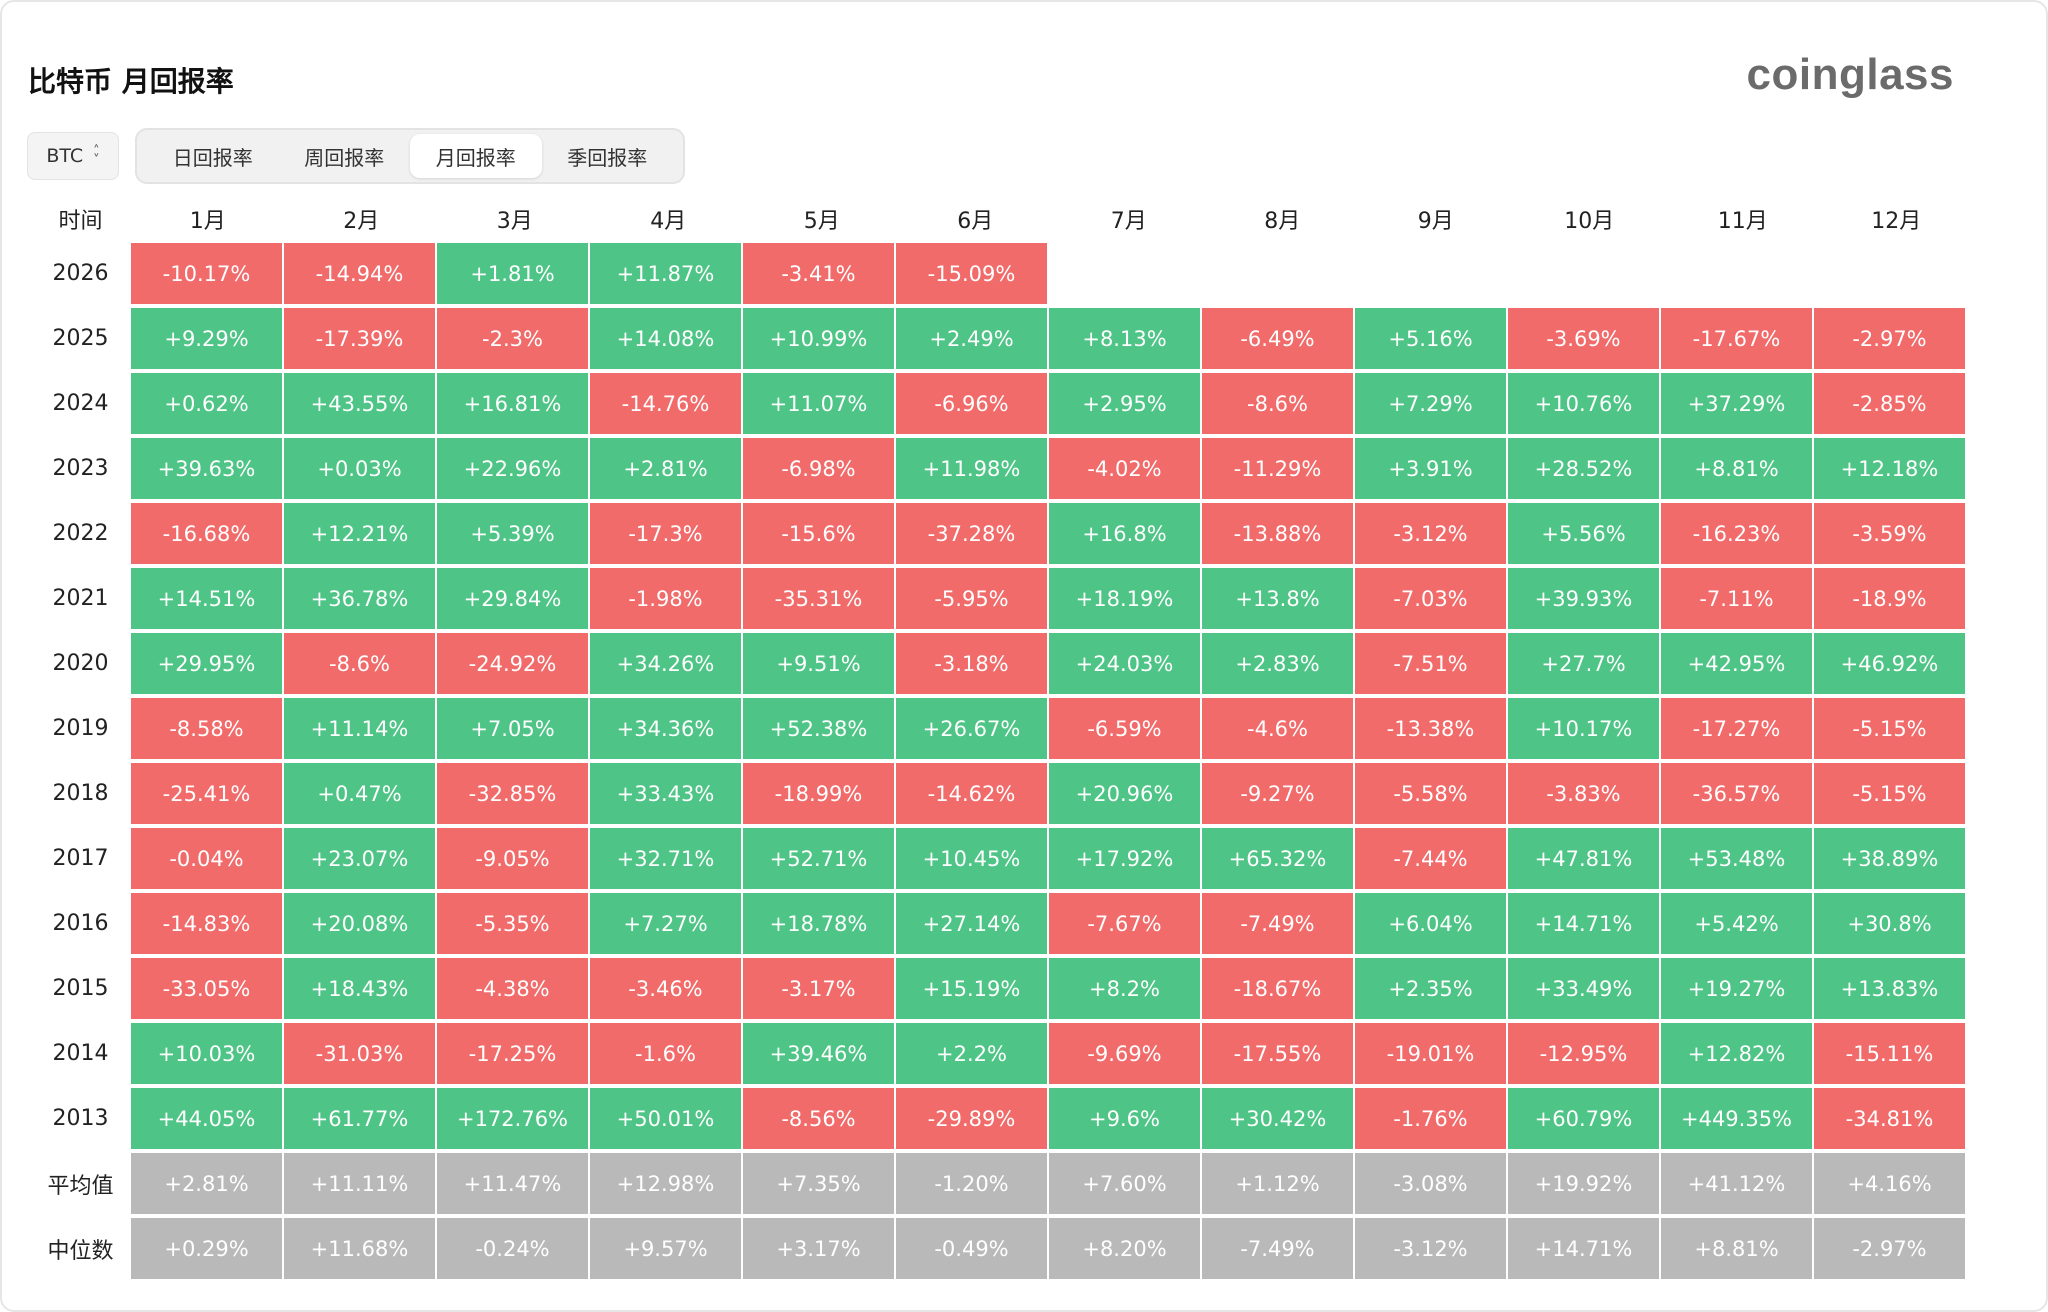 This screenshot has width=2048, height=1312. What do you see at coordinates (818, 273) in the screenshot?
I see `return-cell: -3.41%` at bounding box center [818, 273].